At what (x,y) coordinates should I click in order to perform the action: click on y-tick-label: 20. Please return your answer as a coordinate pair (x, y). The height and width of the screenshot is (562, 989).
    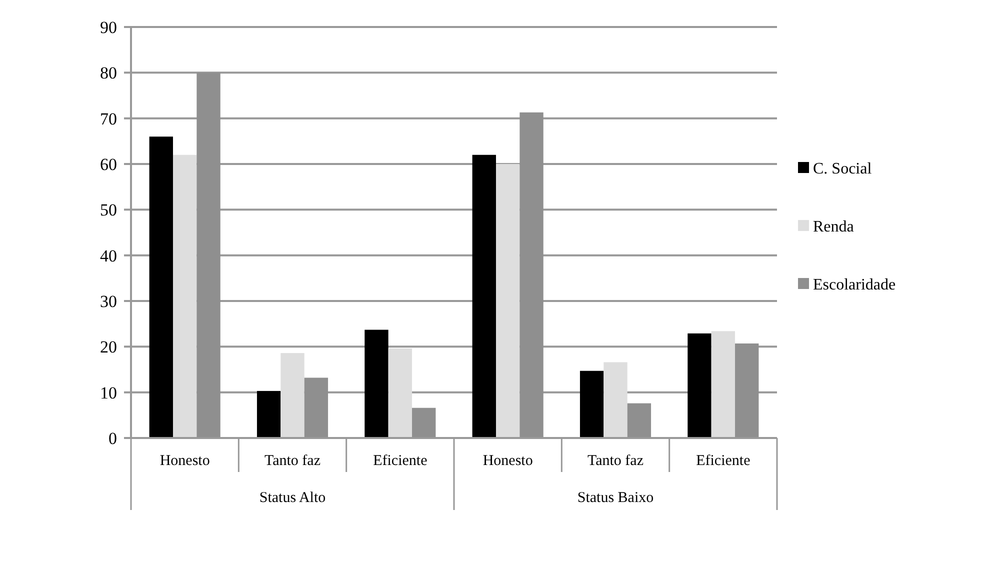
    Looking at the image, I should click on (108, 347).